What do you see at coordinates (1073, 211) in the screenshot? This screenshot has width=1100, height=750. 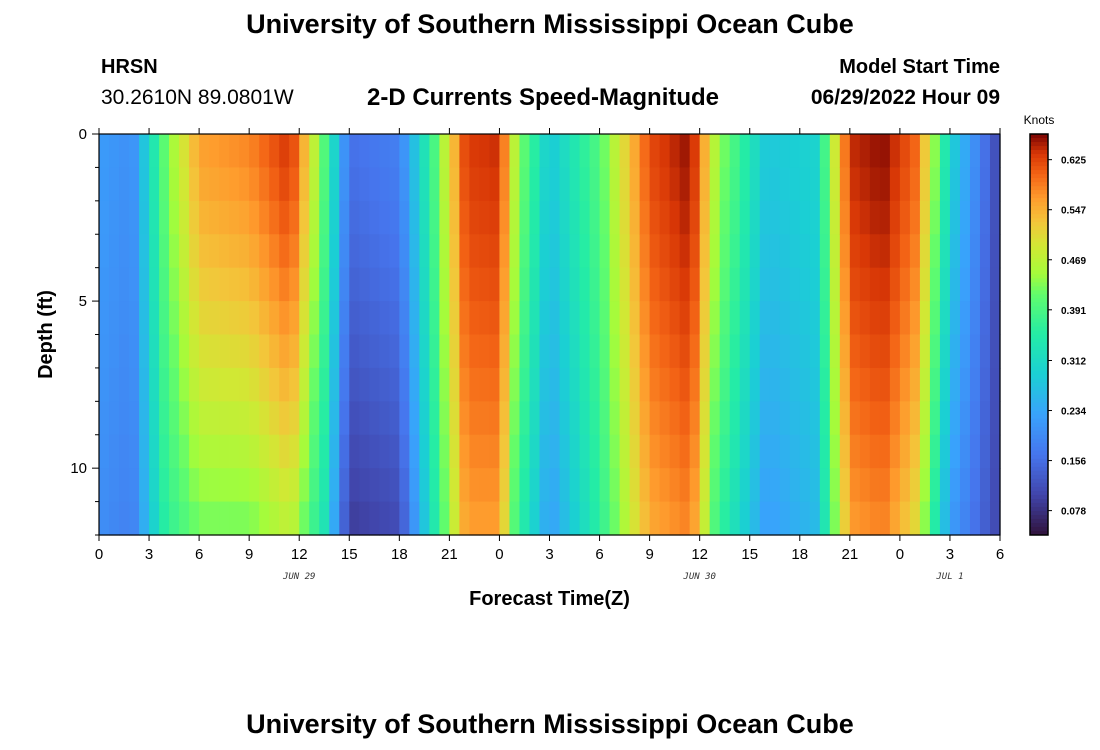 I see `colorbar-tick-label: 0.547` at bounding box center [1073, 211].